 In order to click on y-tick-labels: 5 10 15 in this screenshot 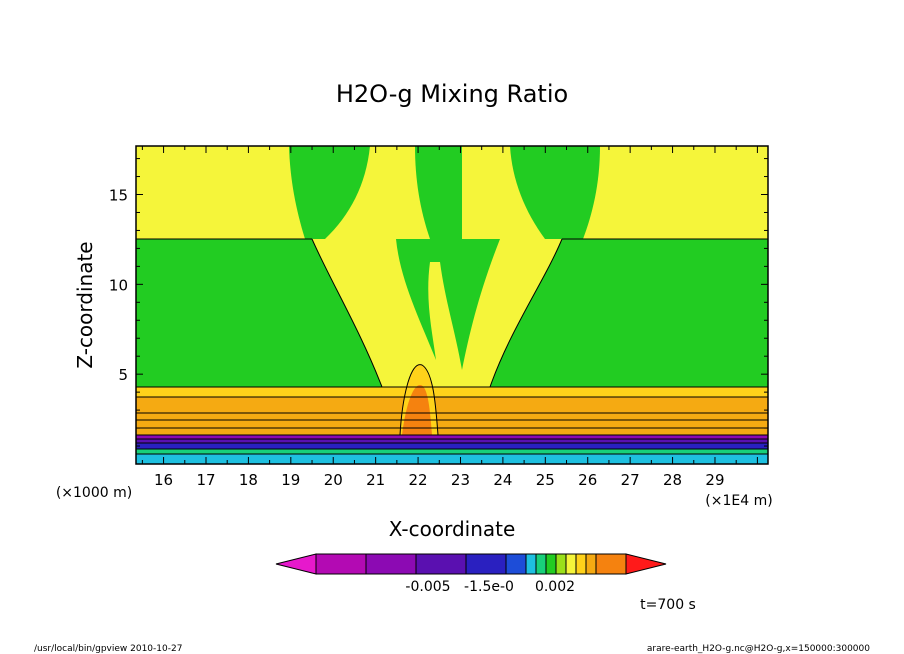, I will do `click(118, 286)`.